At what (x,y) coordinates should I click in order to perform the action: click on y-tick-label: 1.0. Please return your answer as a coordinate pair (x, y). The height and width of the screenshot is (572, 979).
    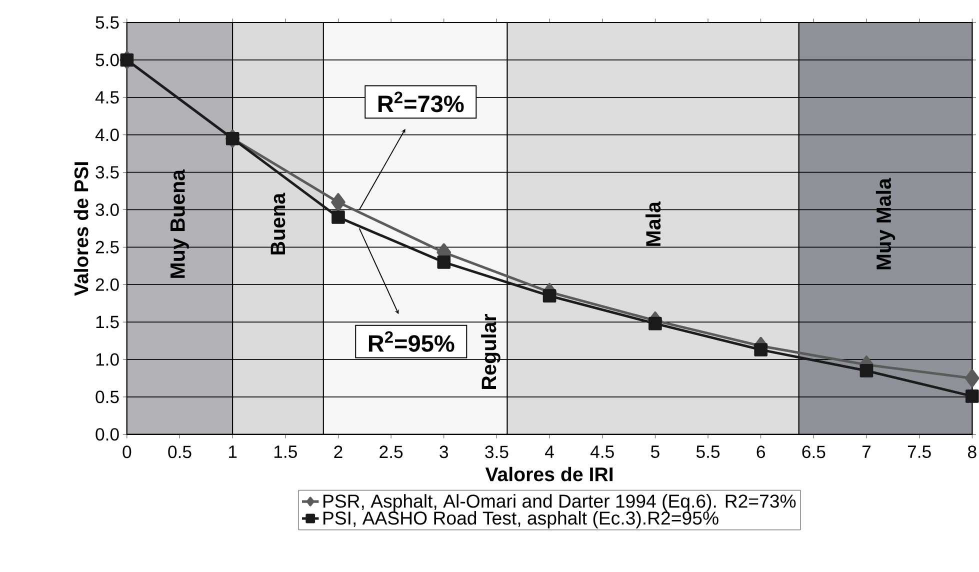
    Looking at the image, I should click on (107, 359).